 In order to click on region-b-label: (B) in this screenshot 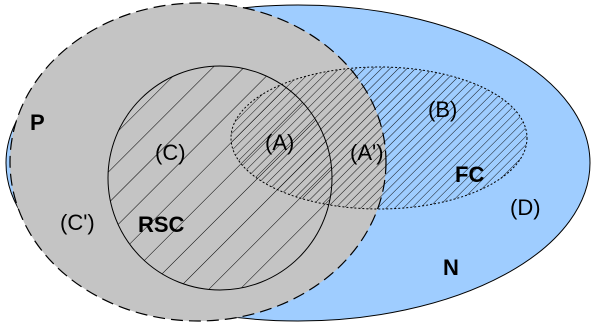, I will do `click(442, 109)`.